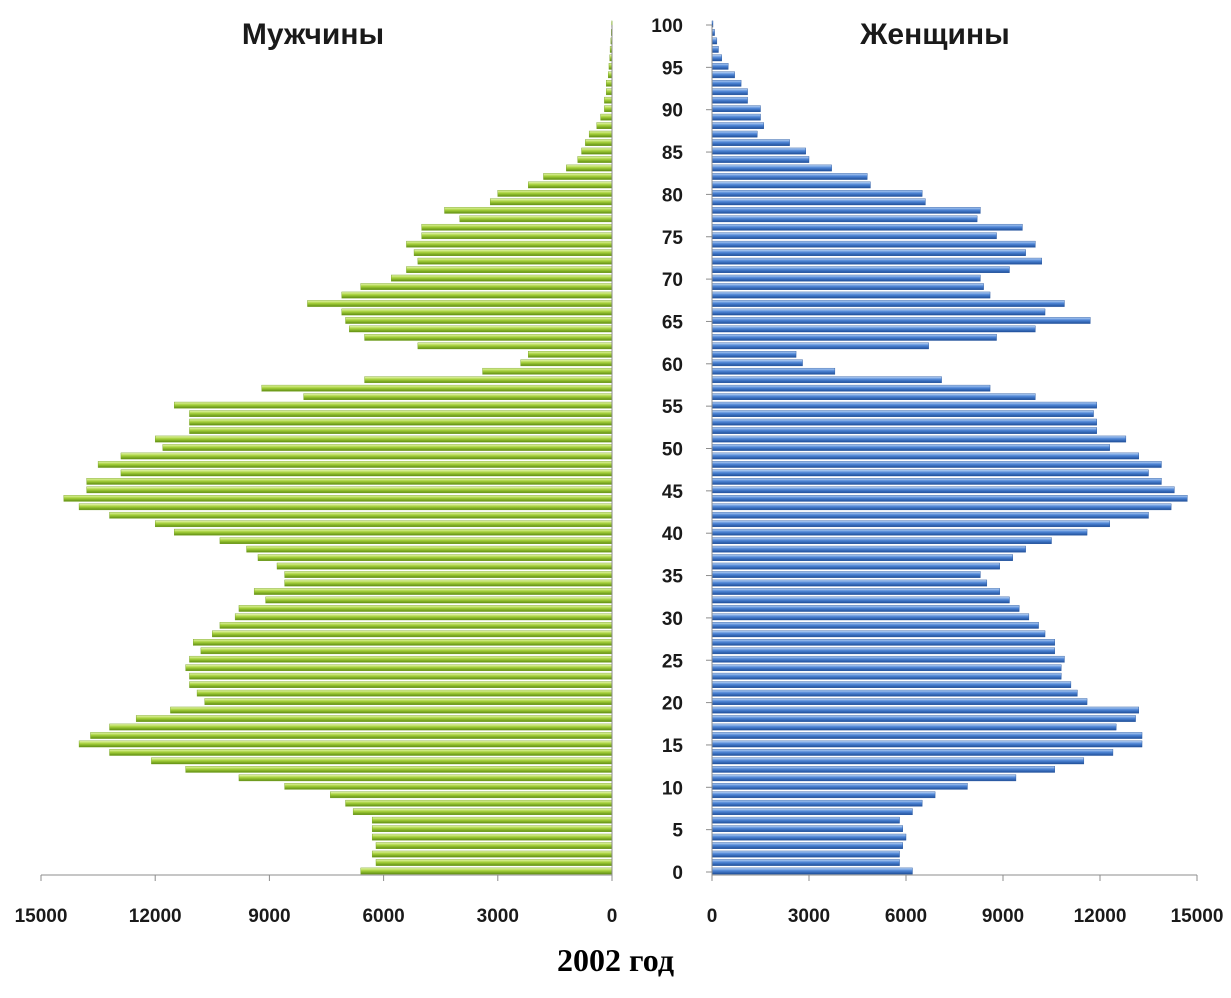 The height and width of the screenshot is (998, 1231). What do you see at coordinates (712, 916) in the screenshot?
I see `female-x-tick-label: 0` at bounding box center [712, 916].